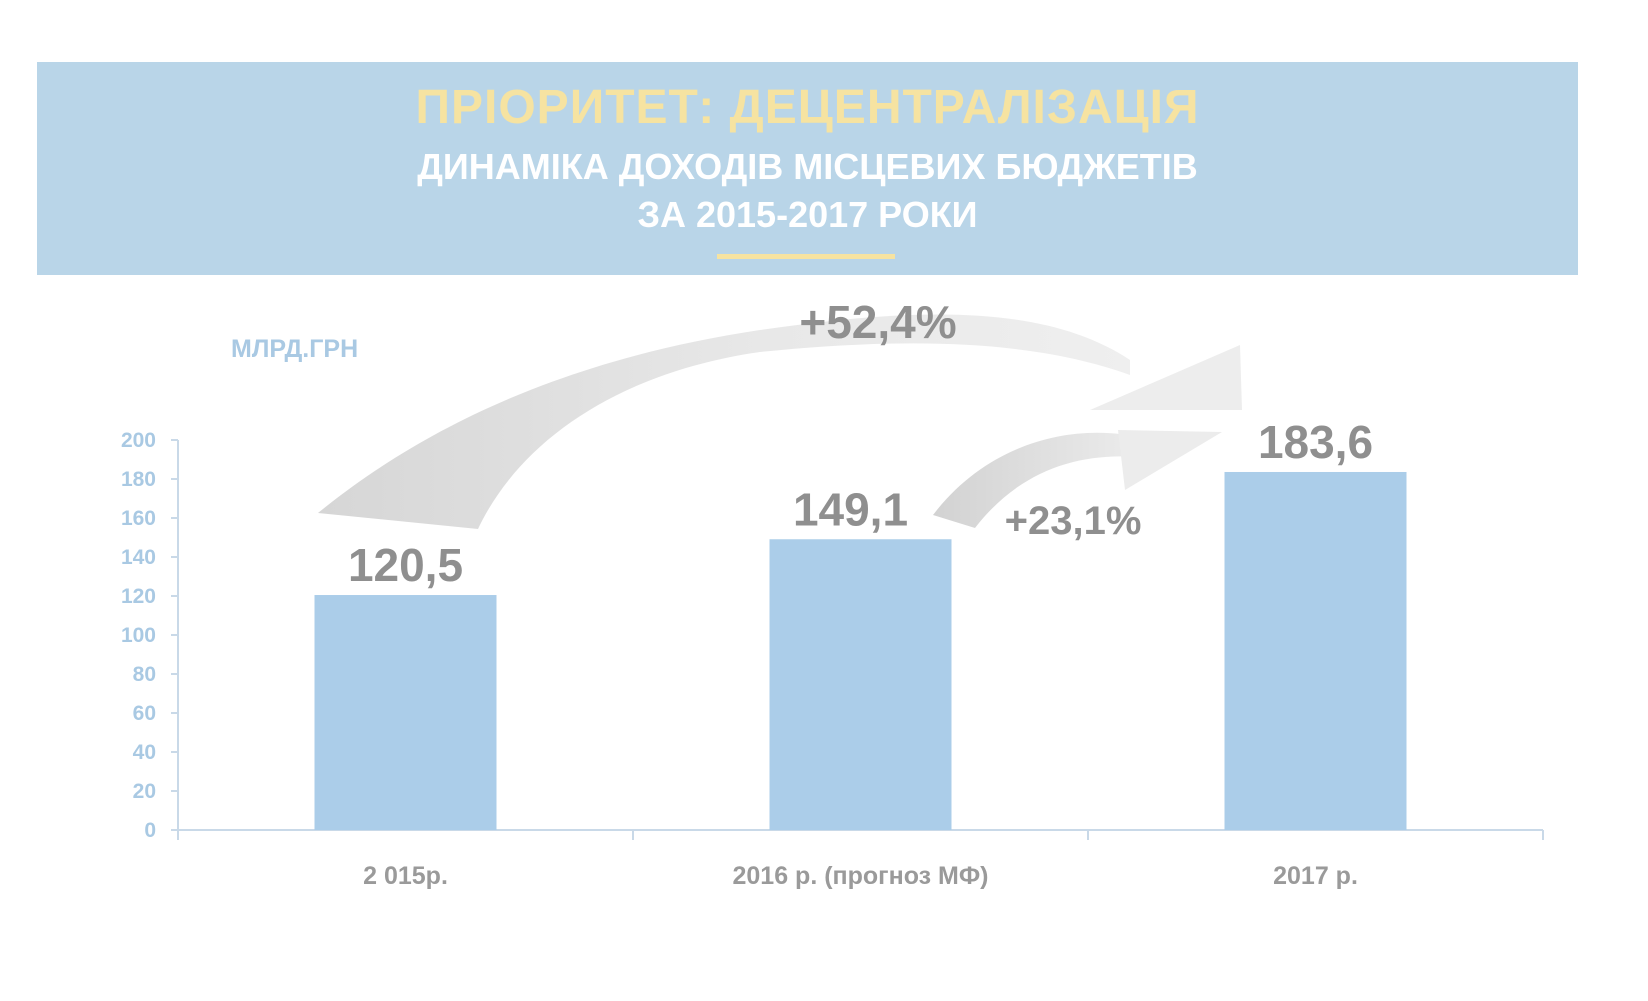 Image resolution: width=1648 pixels, height=1001 pixels. Describe the element at coordinates (806, 256) in the screenshot. I see `title-underline` at that location.